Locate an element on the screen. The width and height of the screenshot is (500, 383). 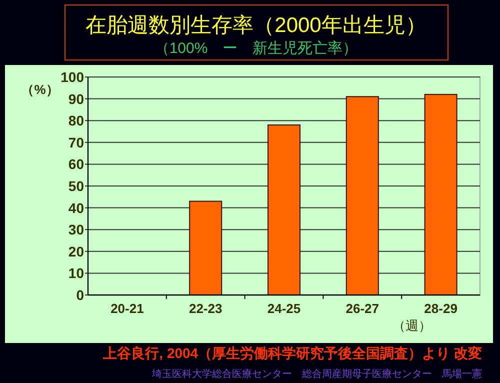
y-tick-label: 50 is located at coordinates (76, 186).